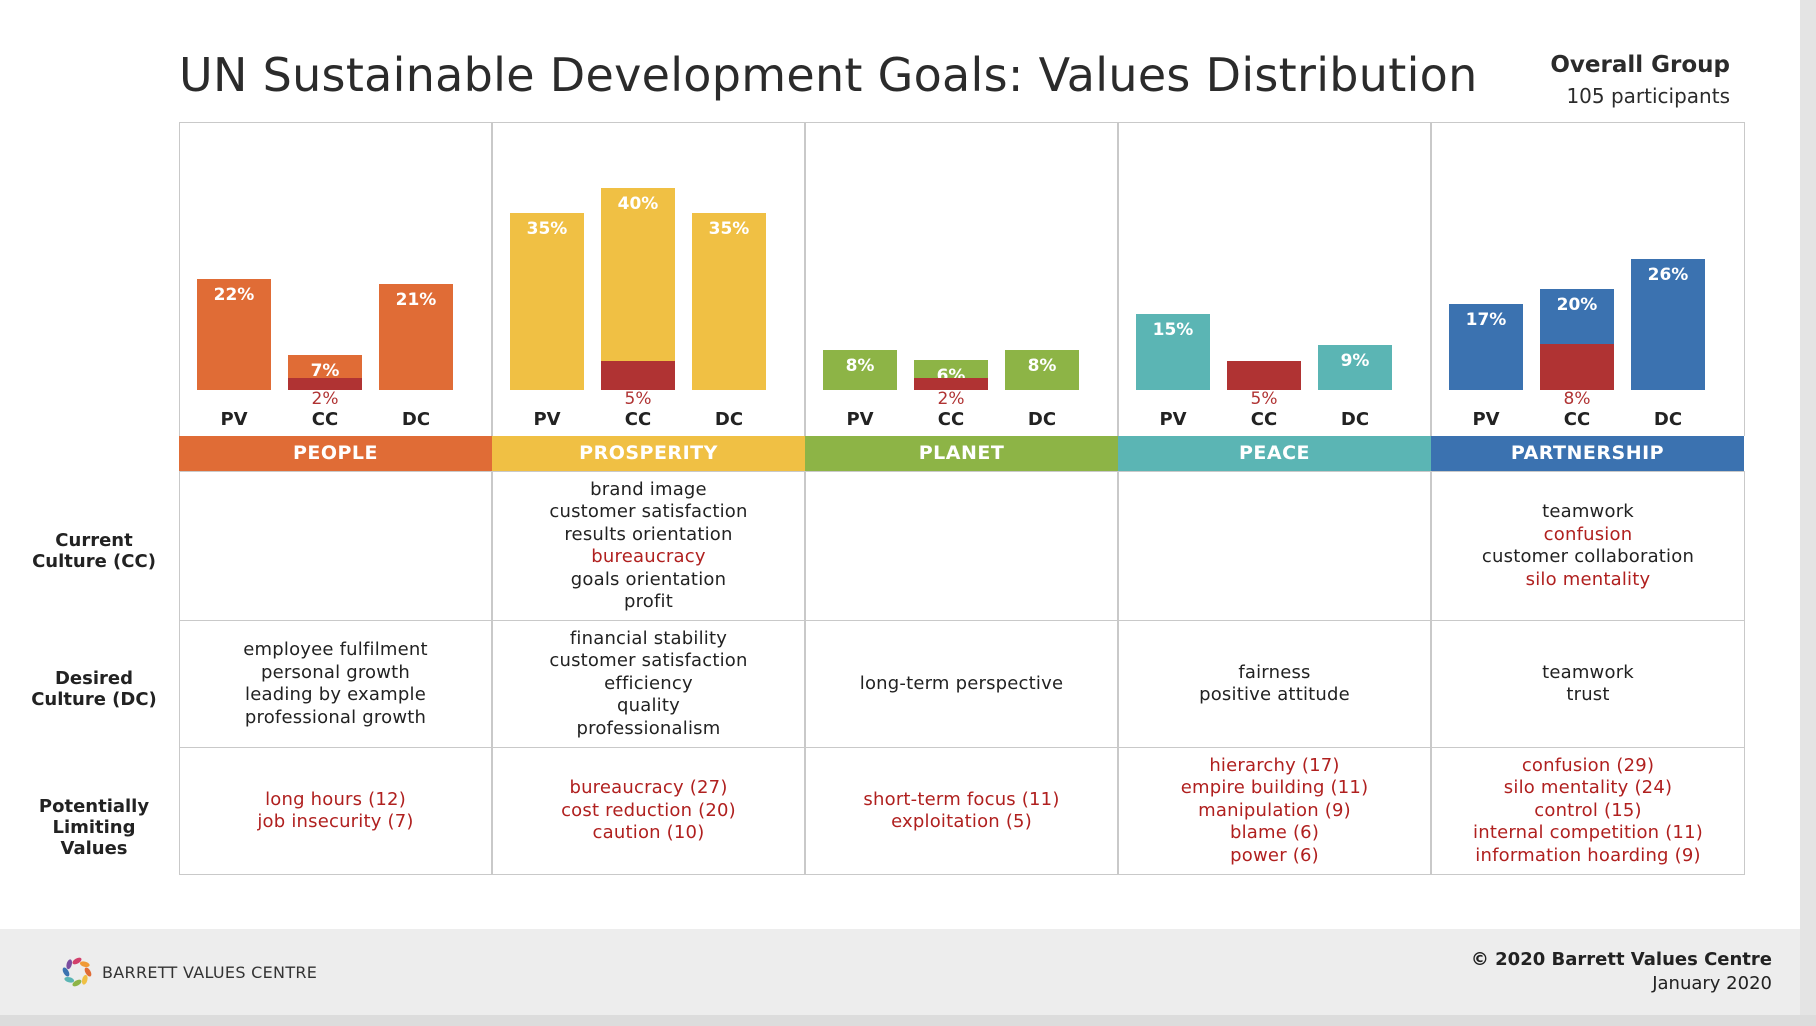 Image resolution: width=1816 pixels, height=1026 pixels. What do you see at coordinates (1355, 360) in the screenshot?
I see `bar-value-label: 9%` at bounding box center [1355, 360].